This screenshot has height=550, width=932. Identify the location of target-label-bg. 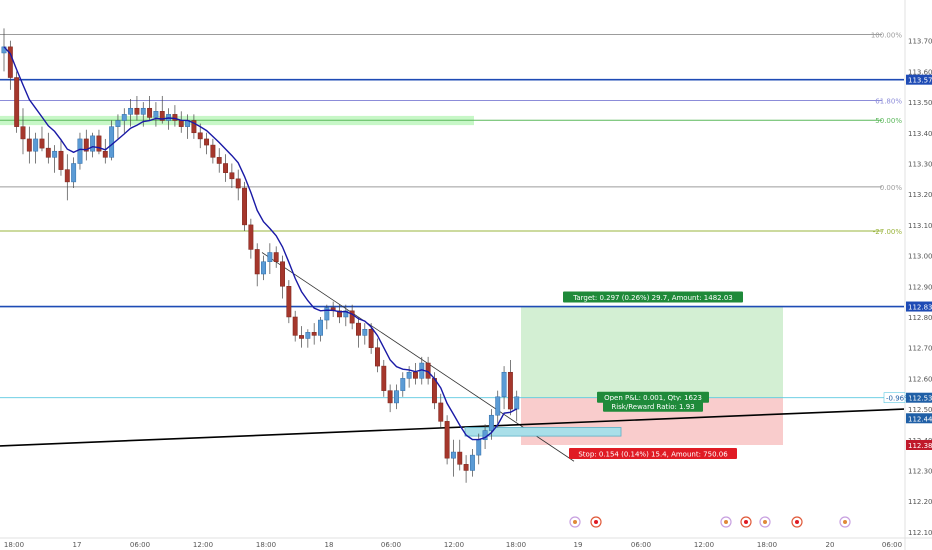
(653, 297).